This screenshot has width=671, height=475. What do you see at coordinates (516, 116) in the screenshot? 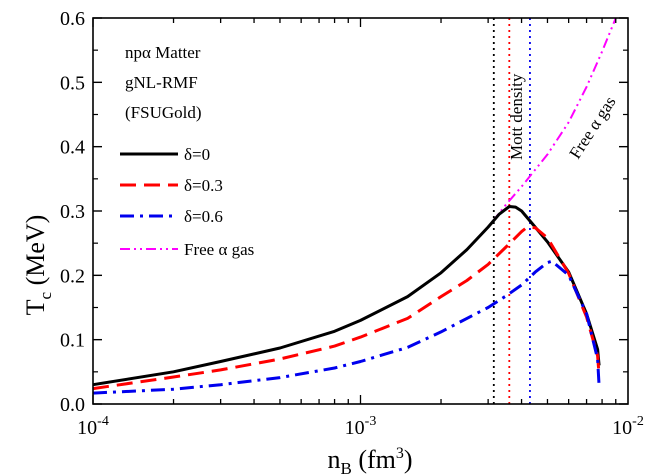
I see `annotation-mott-density: Mott density` at bounding box center [516, 116].